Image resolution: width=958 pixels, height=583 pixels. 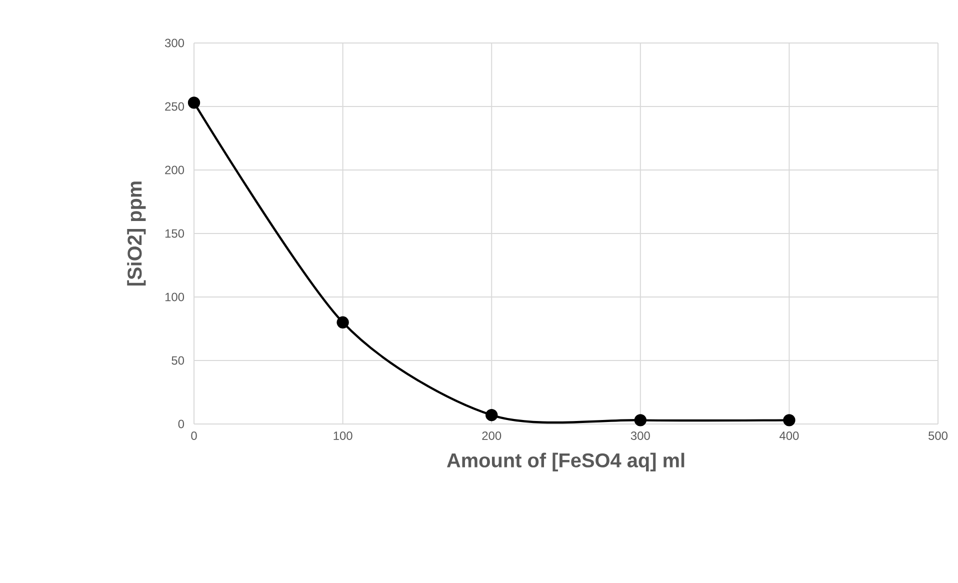 What do you see at coordinates (174, 170) in the screenshot?
I see `y-tick-label: 200` at bounding box center [174, 170].